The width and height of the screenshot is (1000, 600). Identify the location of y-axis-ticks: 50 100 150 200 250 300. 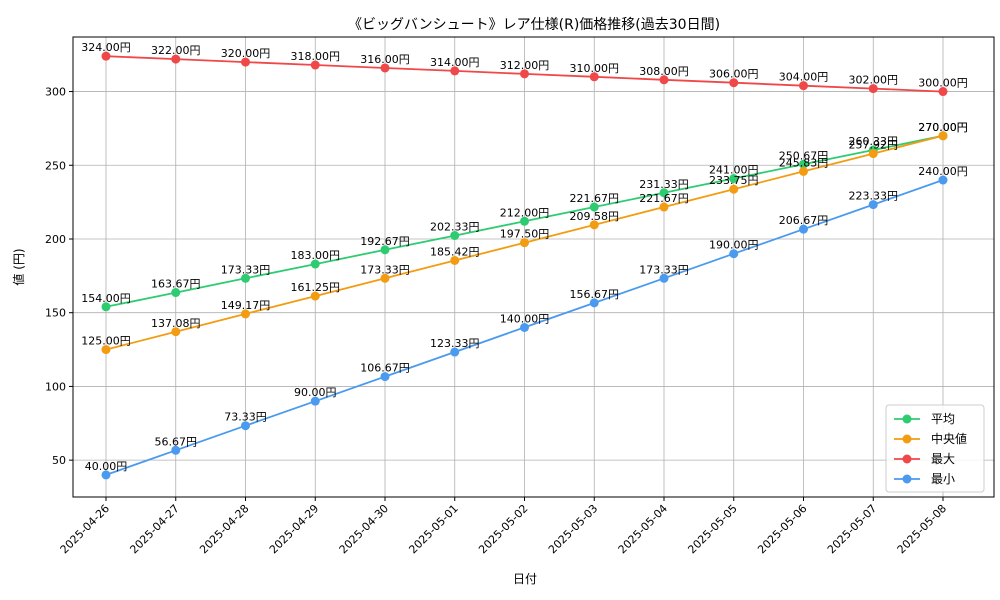
(59, 276).